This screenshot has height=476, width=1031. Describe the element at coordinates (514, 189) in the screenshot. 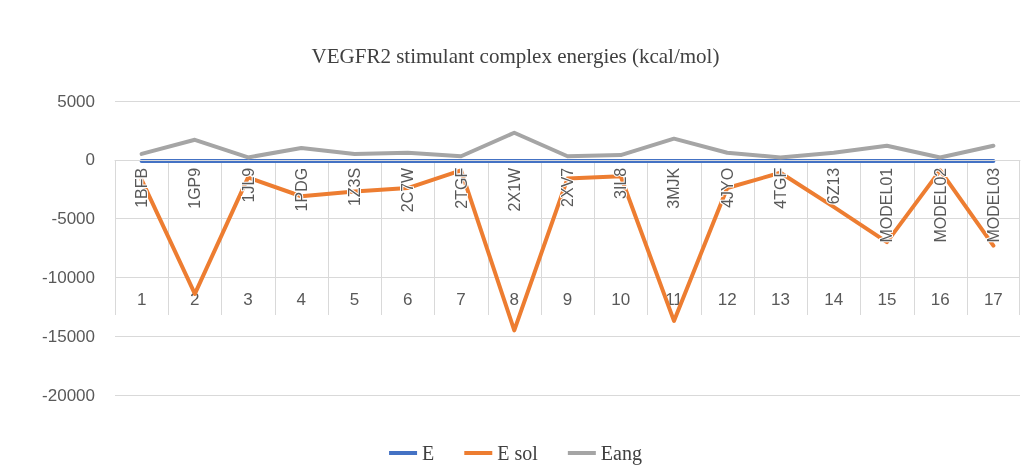

I see `x-tick-label: 2X1W` at that location.